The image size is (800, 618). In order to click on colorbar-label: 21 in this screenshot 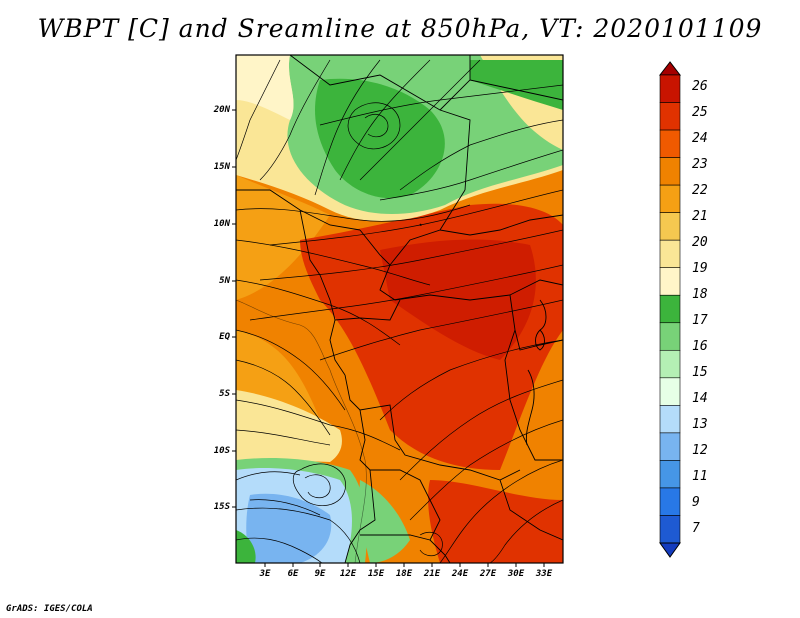, I will do `click(700, 216)`.